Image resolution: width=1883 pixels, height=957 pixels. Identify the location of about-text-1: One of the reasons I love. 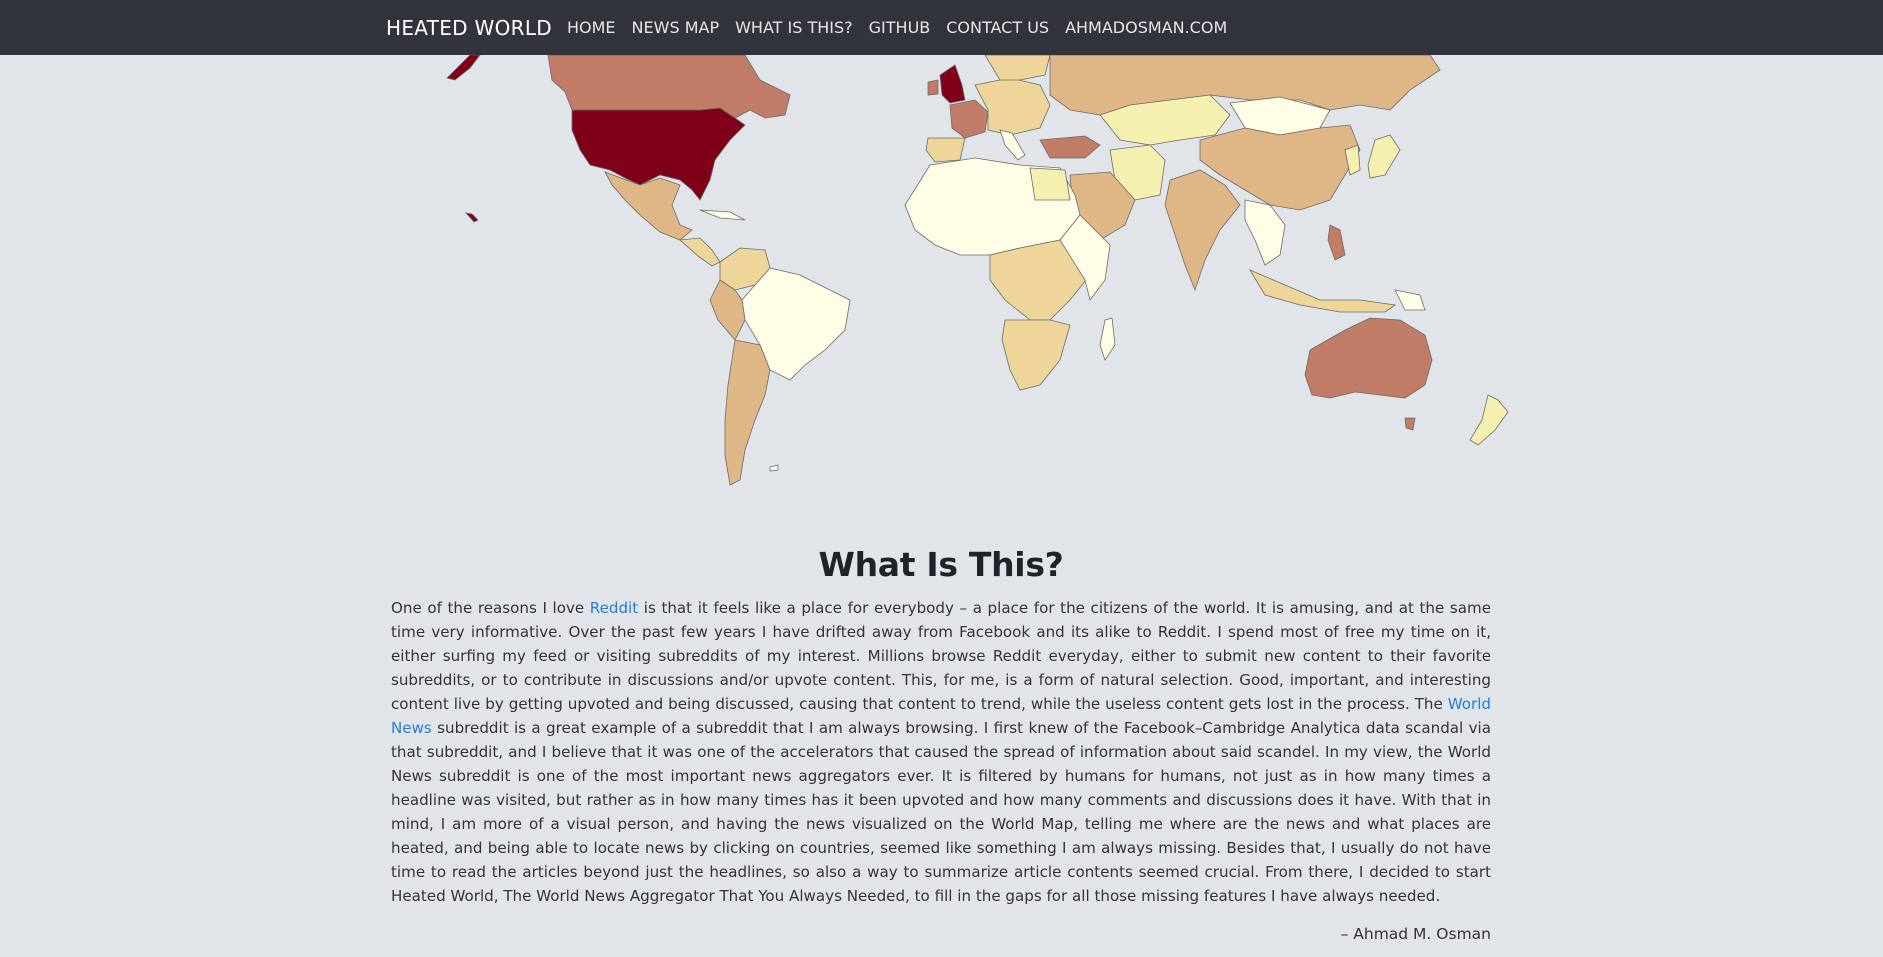
(490, 608).